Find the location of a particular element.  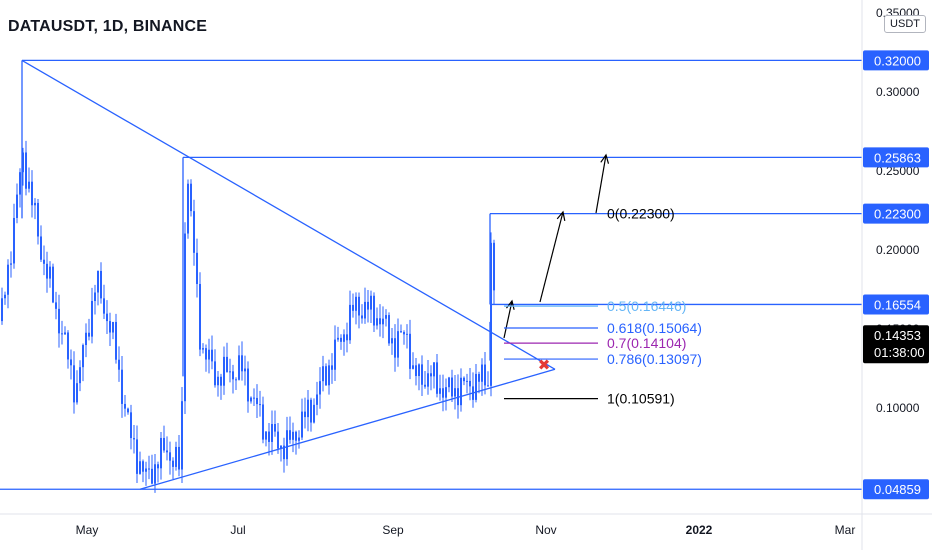

fib-label-1: 1(0.10591) is located at coordinates (641, 399).